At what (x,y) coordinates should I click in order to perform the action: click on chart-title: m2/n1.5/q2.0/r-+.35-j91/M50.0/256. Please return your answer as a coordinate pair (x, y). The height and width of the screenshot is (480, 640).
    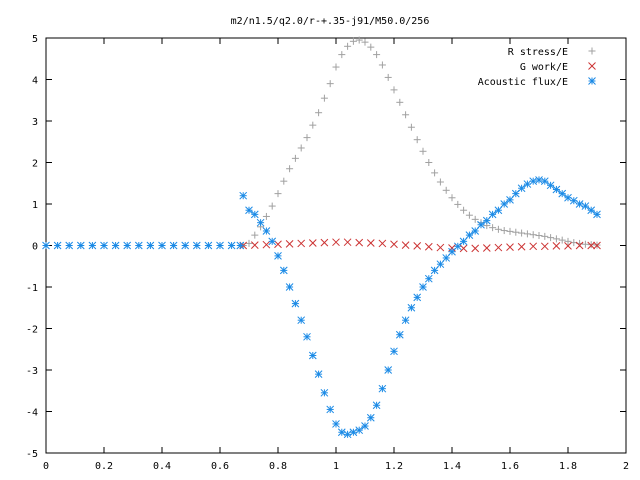
    Looking at the image, I should click on (330, 21).